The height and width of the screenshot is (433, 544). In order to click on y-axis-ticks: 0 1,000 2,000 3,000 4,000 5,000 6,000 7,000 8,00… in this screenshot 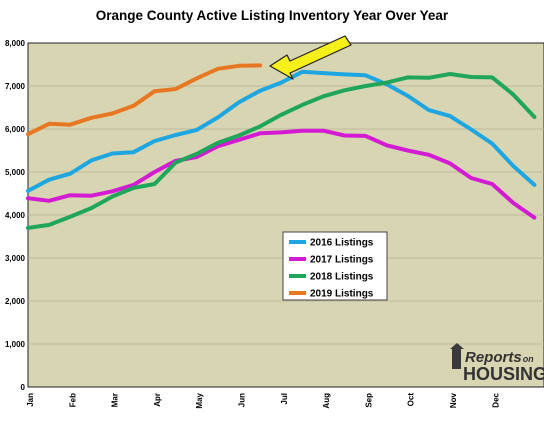, I will do `click(15, 215)`.